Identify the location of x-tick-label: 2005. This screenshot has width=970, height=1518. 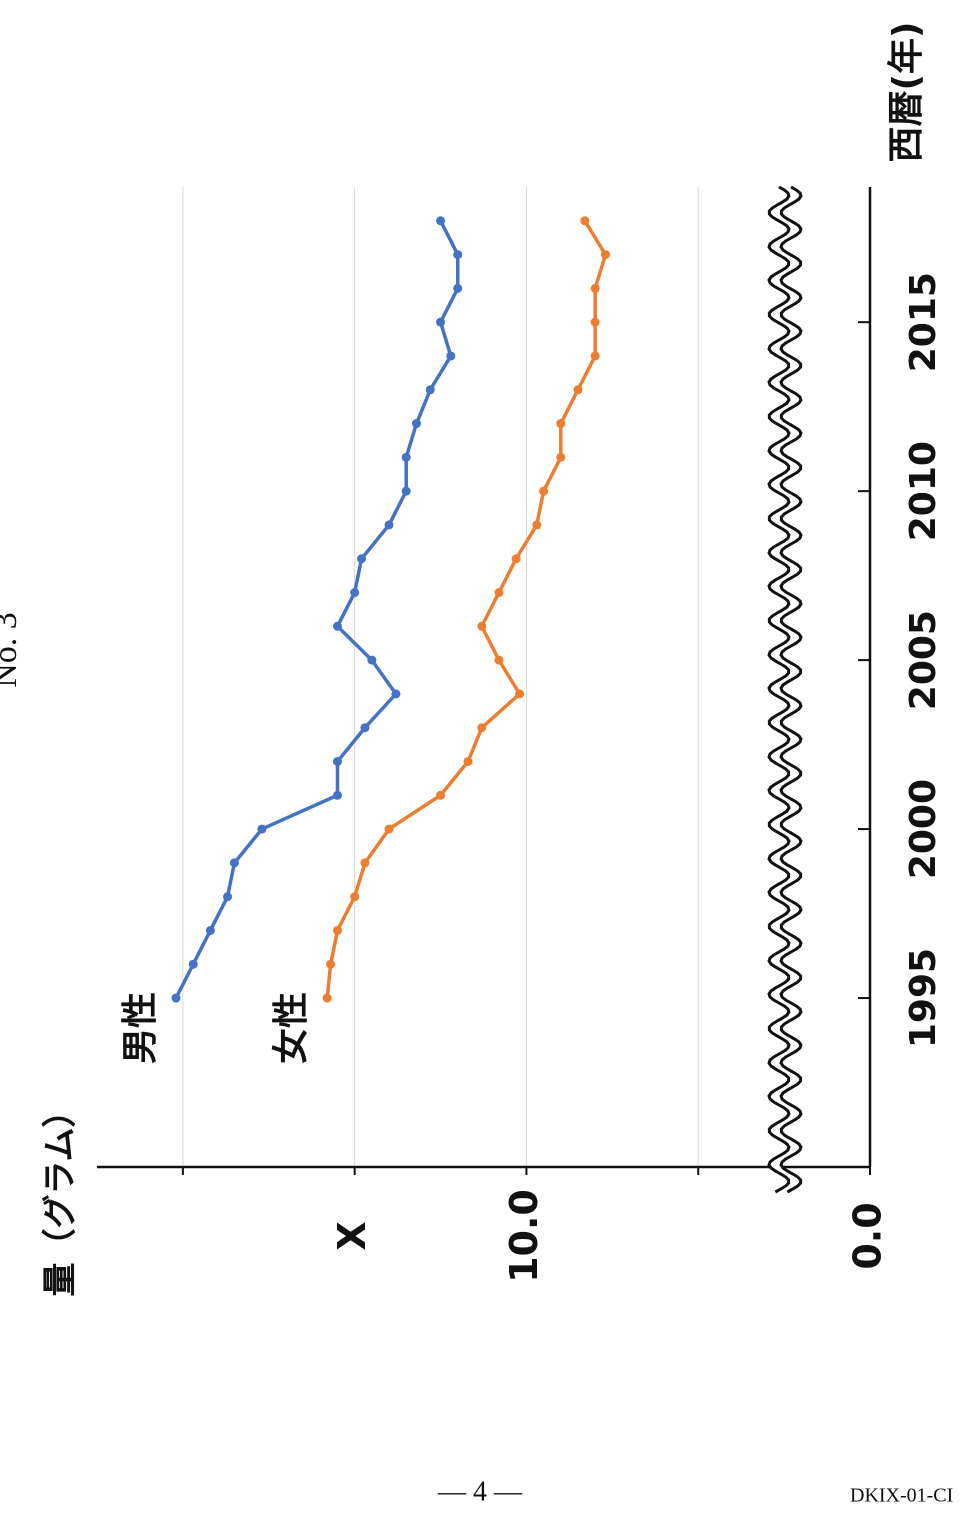
(923, 660).